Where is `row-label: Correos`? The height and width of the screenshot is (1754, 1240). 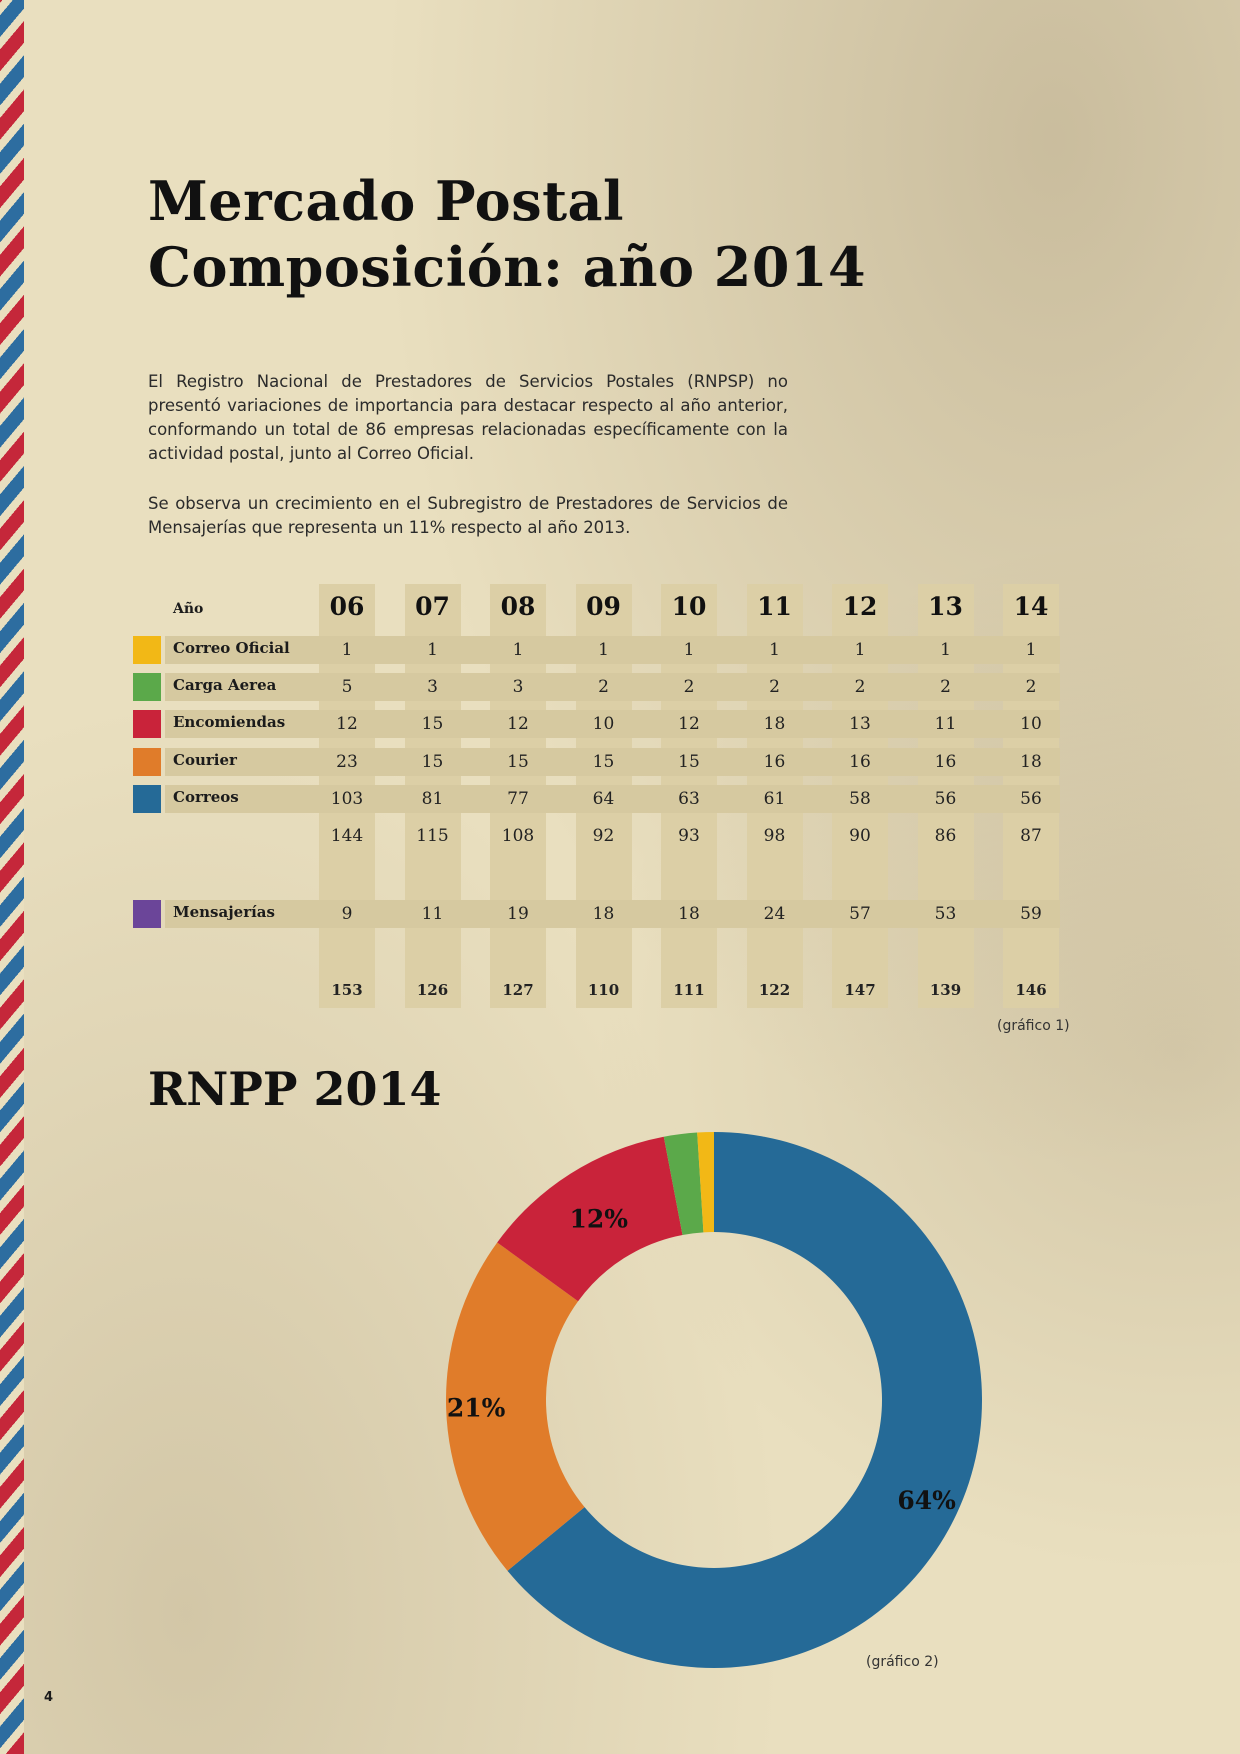
row-label: Correos is located at coordinates (206, 797).